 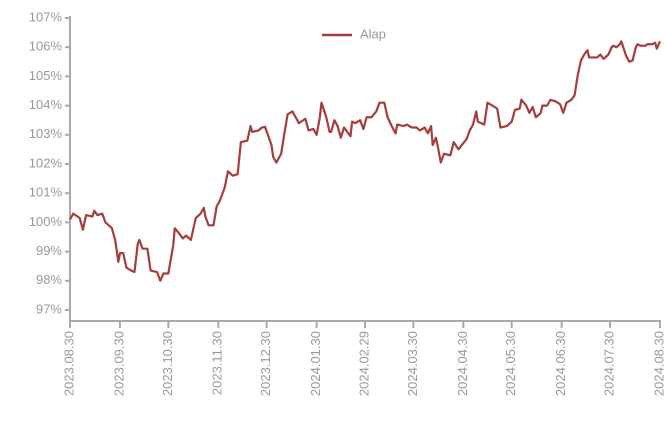 I want to click on x-tick-label: 2024.05.30, so click(x=510, y=363).